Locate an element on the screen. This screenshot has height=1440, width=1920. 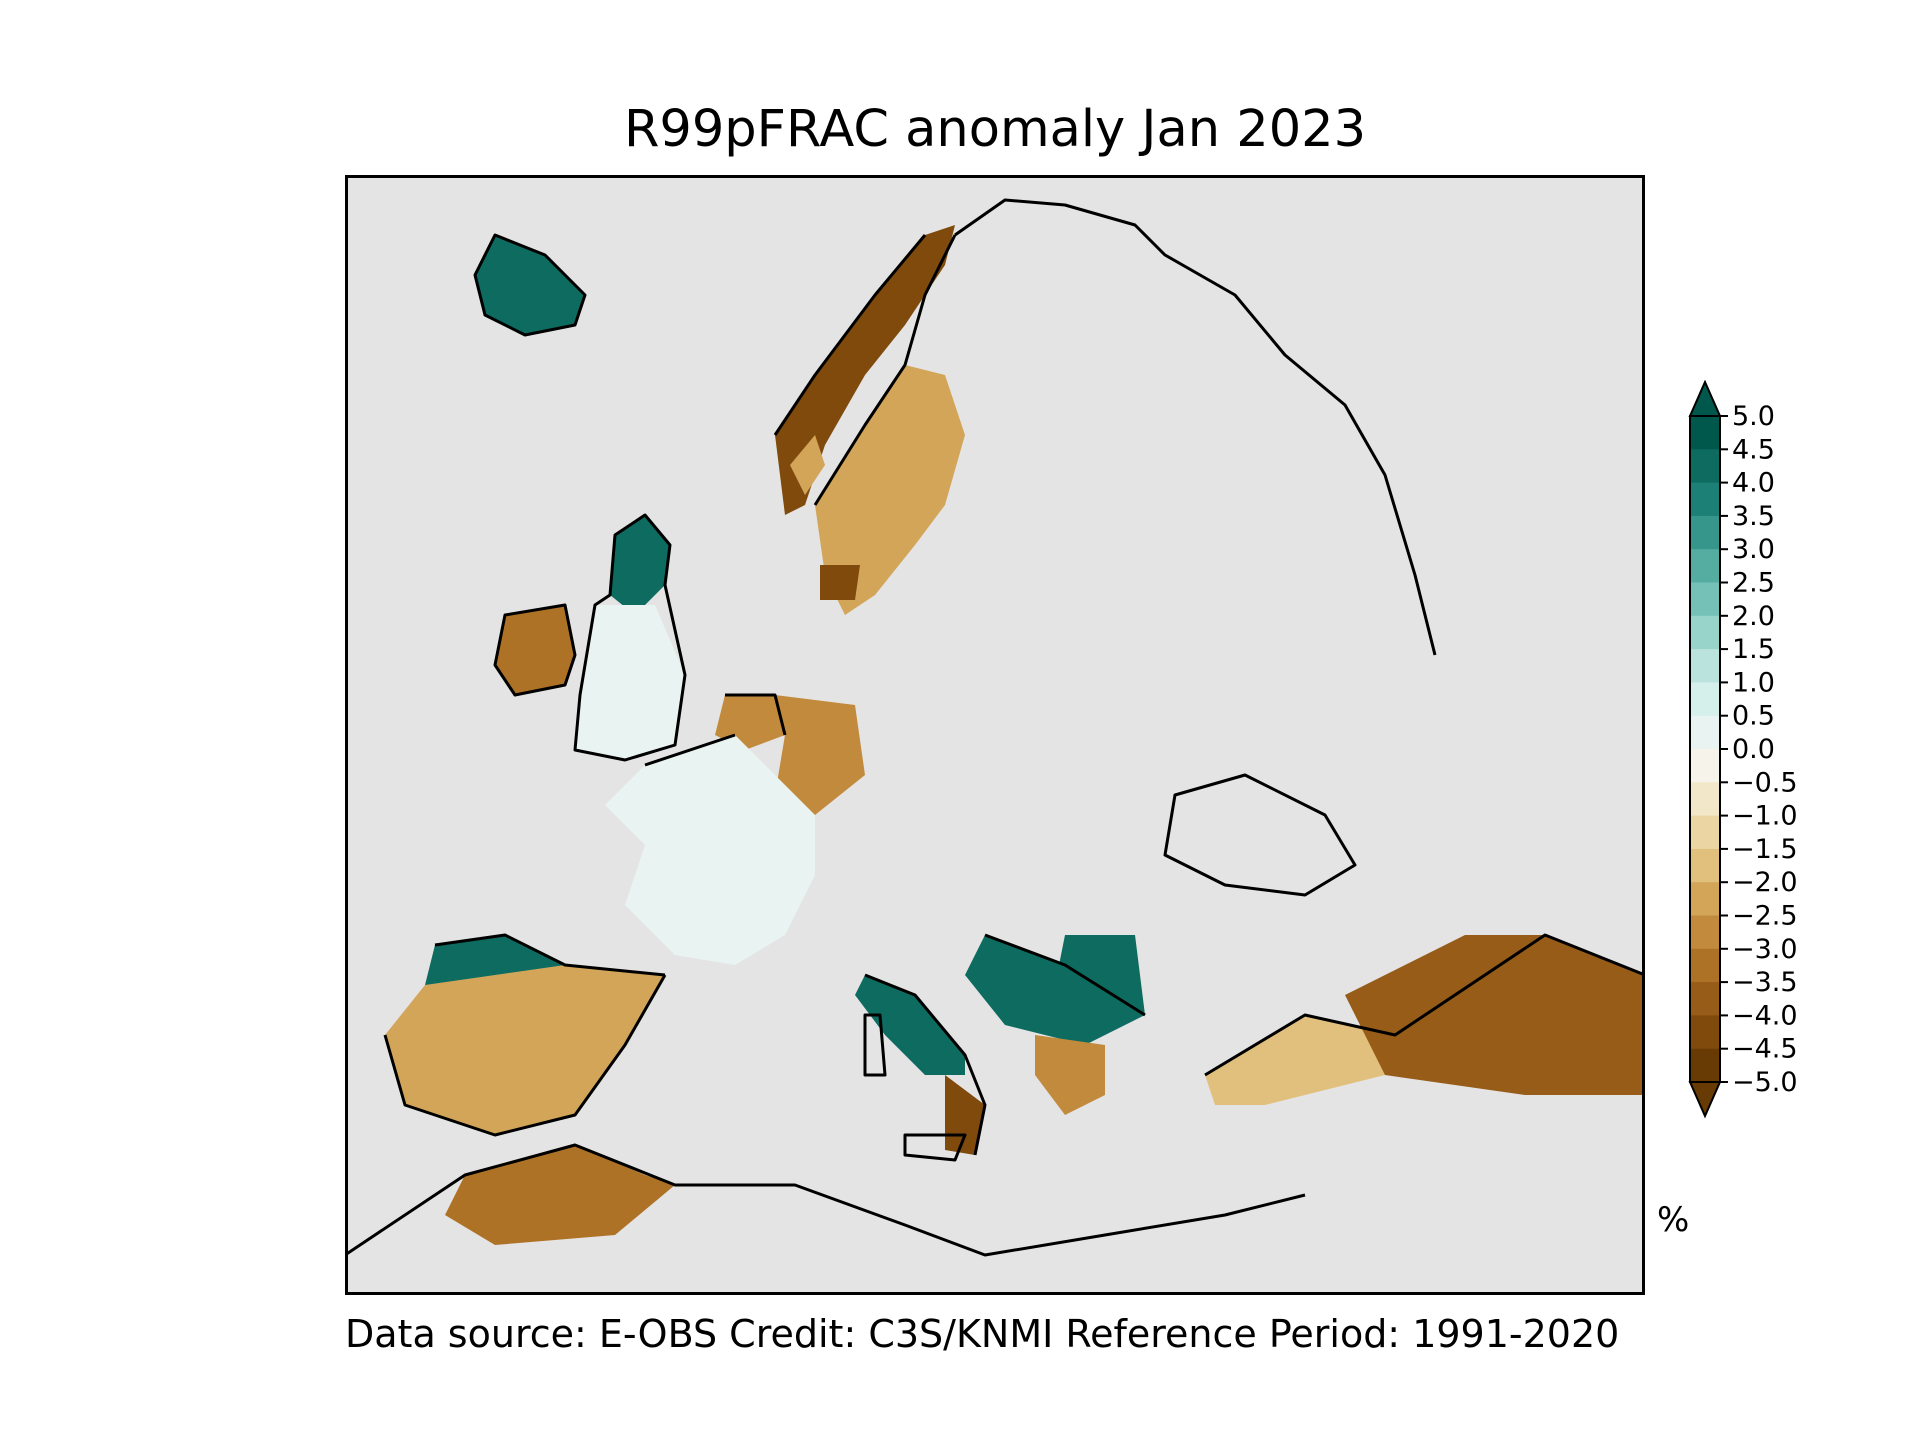
colorbar-tick-label: 1.5 is located at coordinates (1753, 649).